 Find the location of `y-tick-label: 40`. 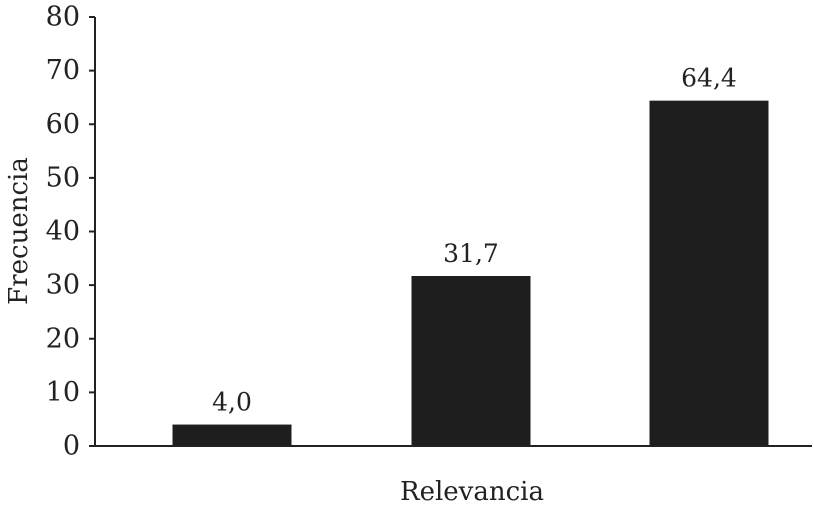

y-tick-label: 40 is located at coordinates (63, 231).